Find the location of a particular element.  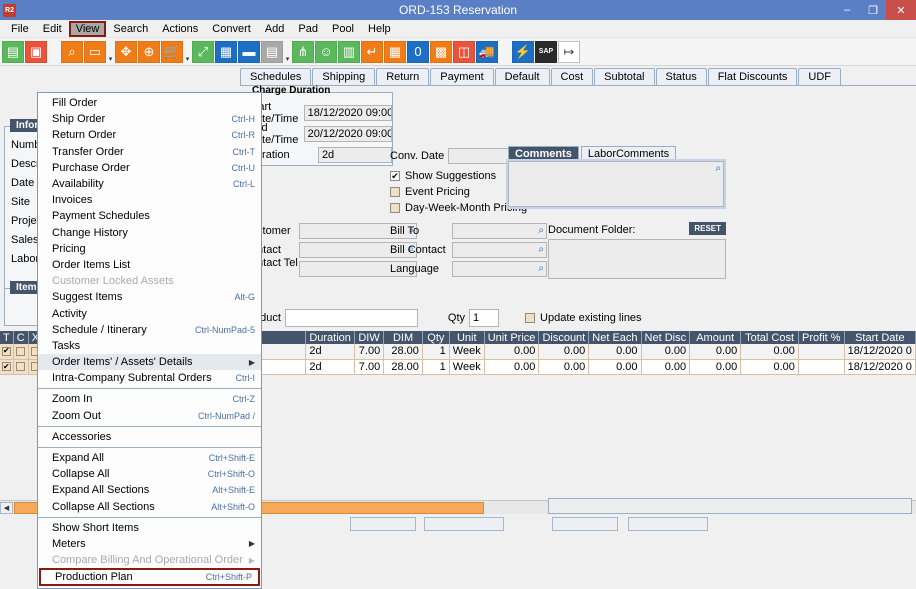

menu-item-file: File is located at coordinates (20, 28).